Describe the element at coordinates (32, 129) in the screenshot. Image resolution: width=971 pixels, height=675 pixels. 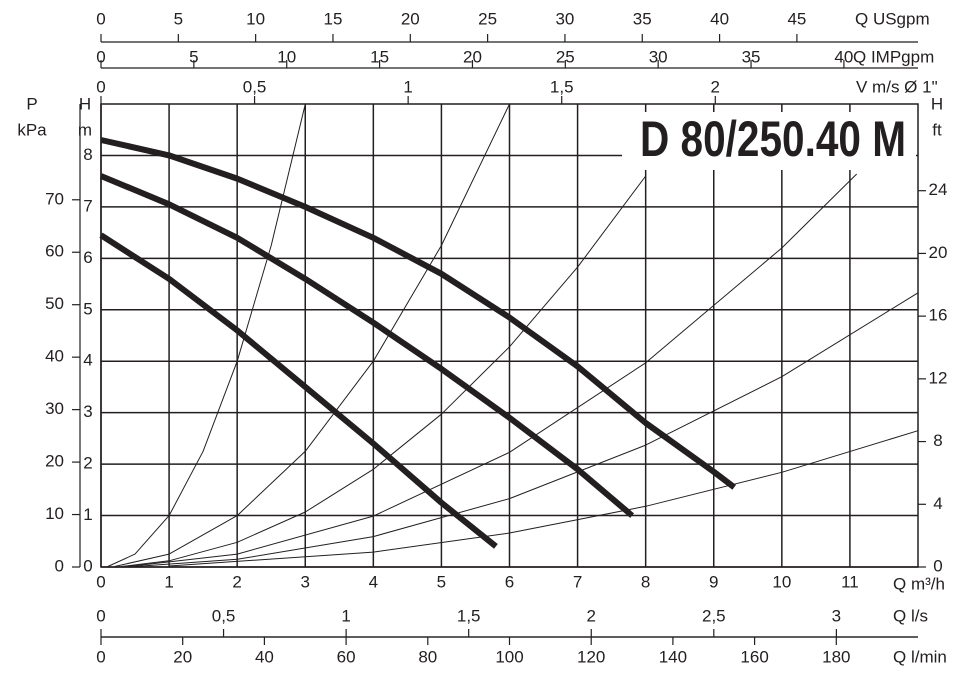
I see `left-axis-unit: kPa` at that location.